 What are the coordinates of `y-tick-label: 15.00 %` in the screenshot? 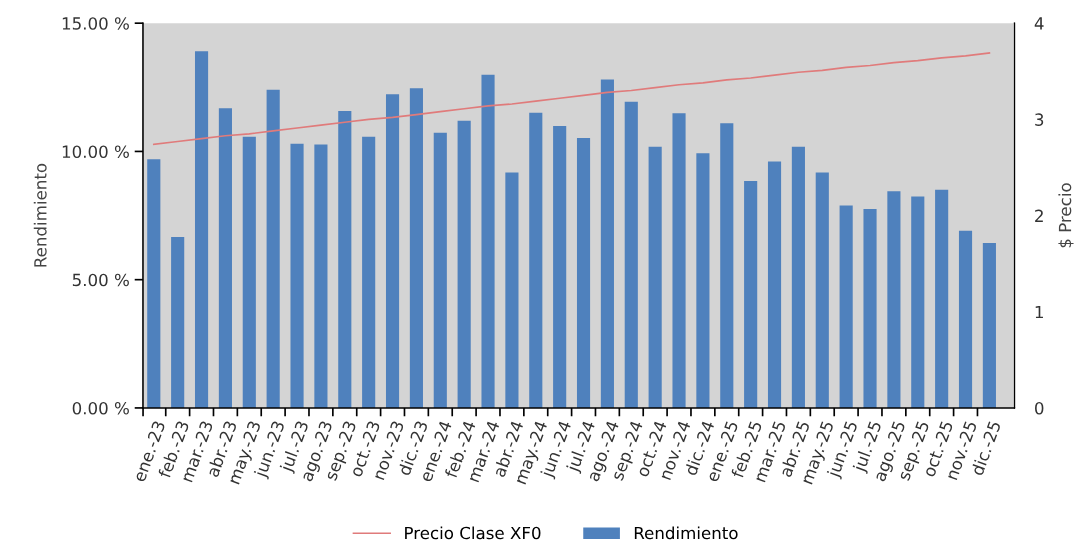 It's located at (95, 23).